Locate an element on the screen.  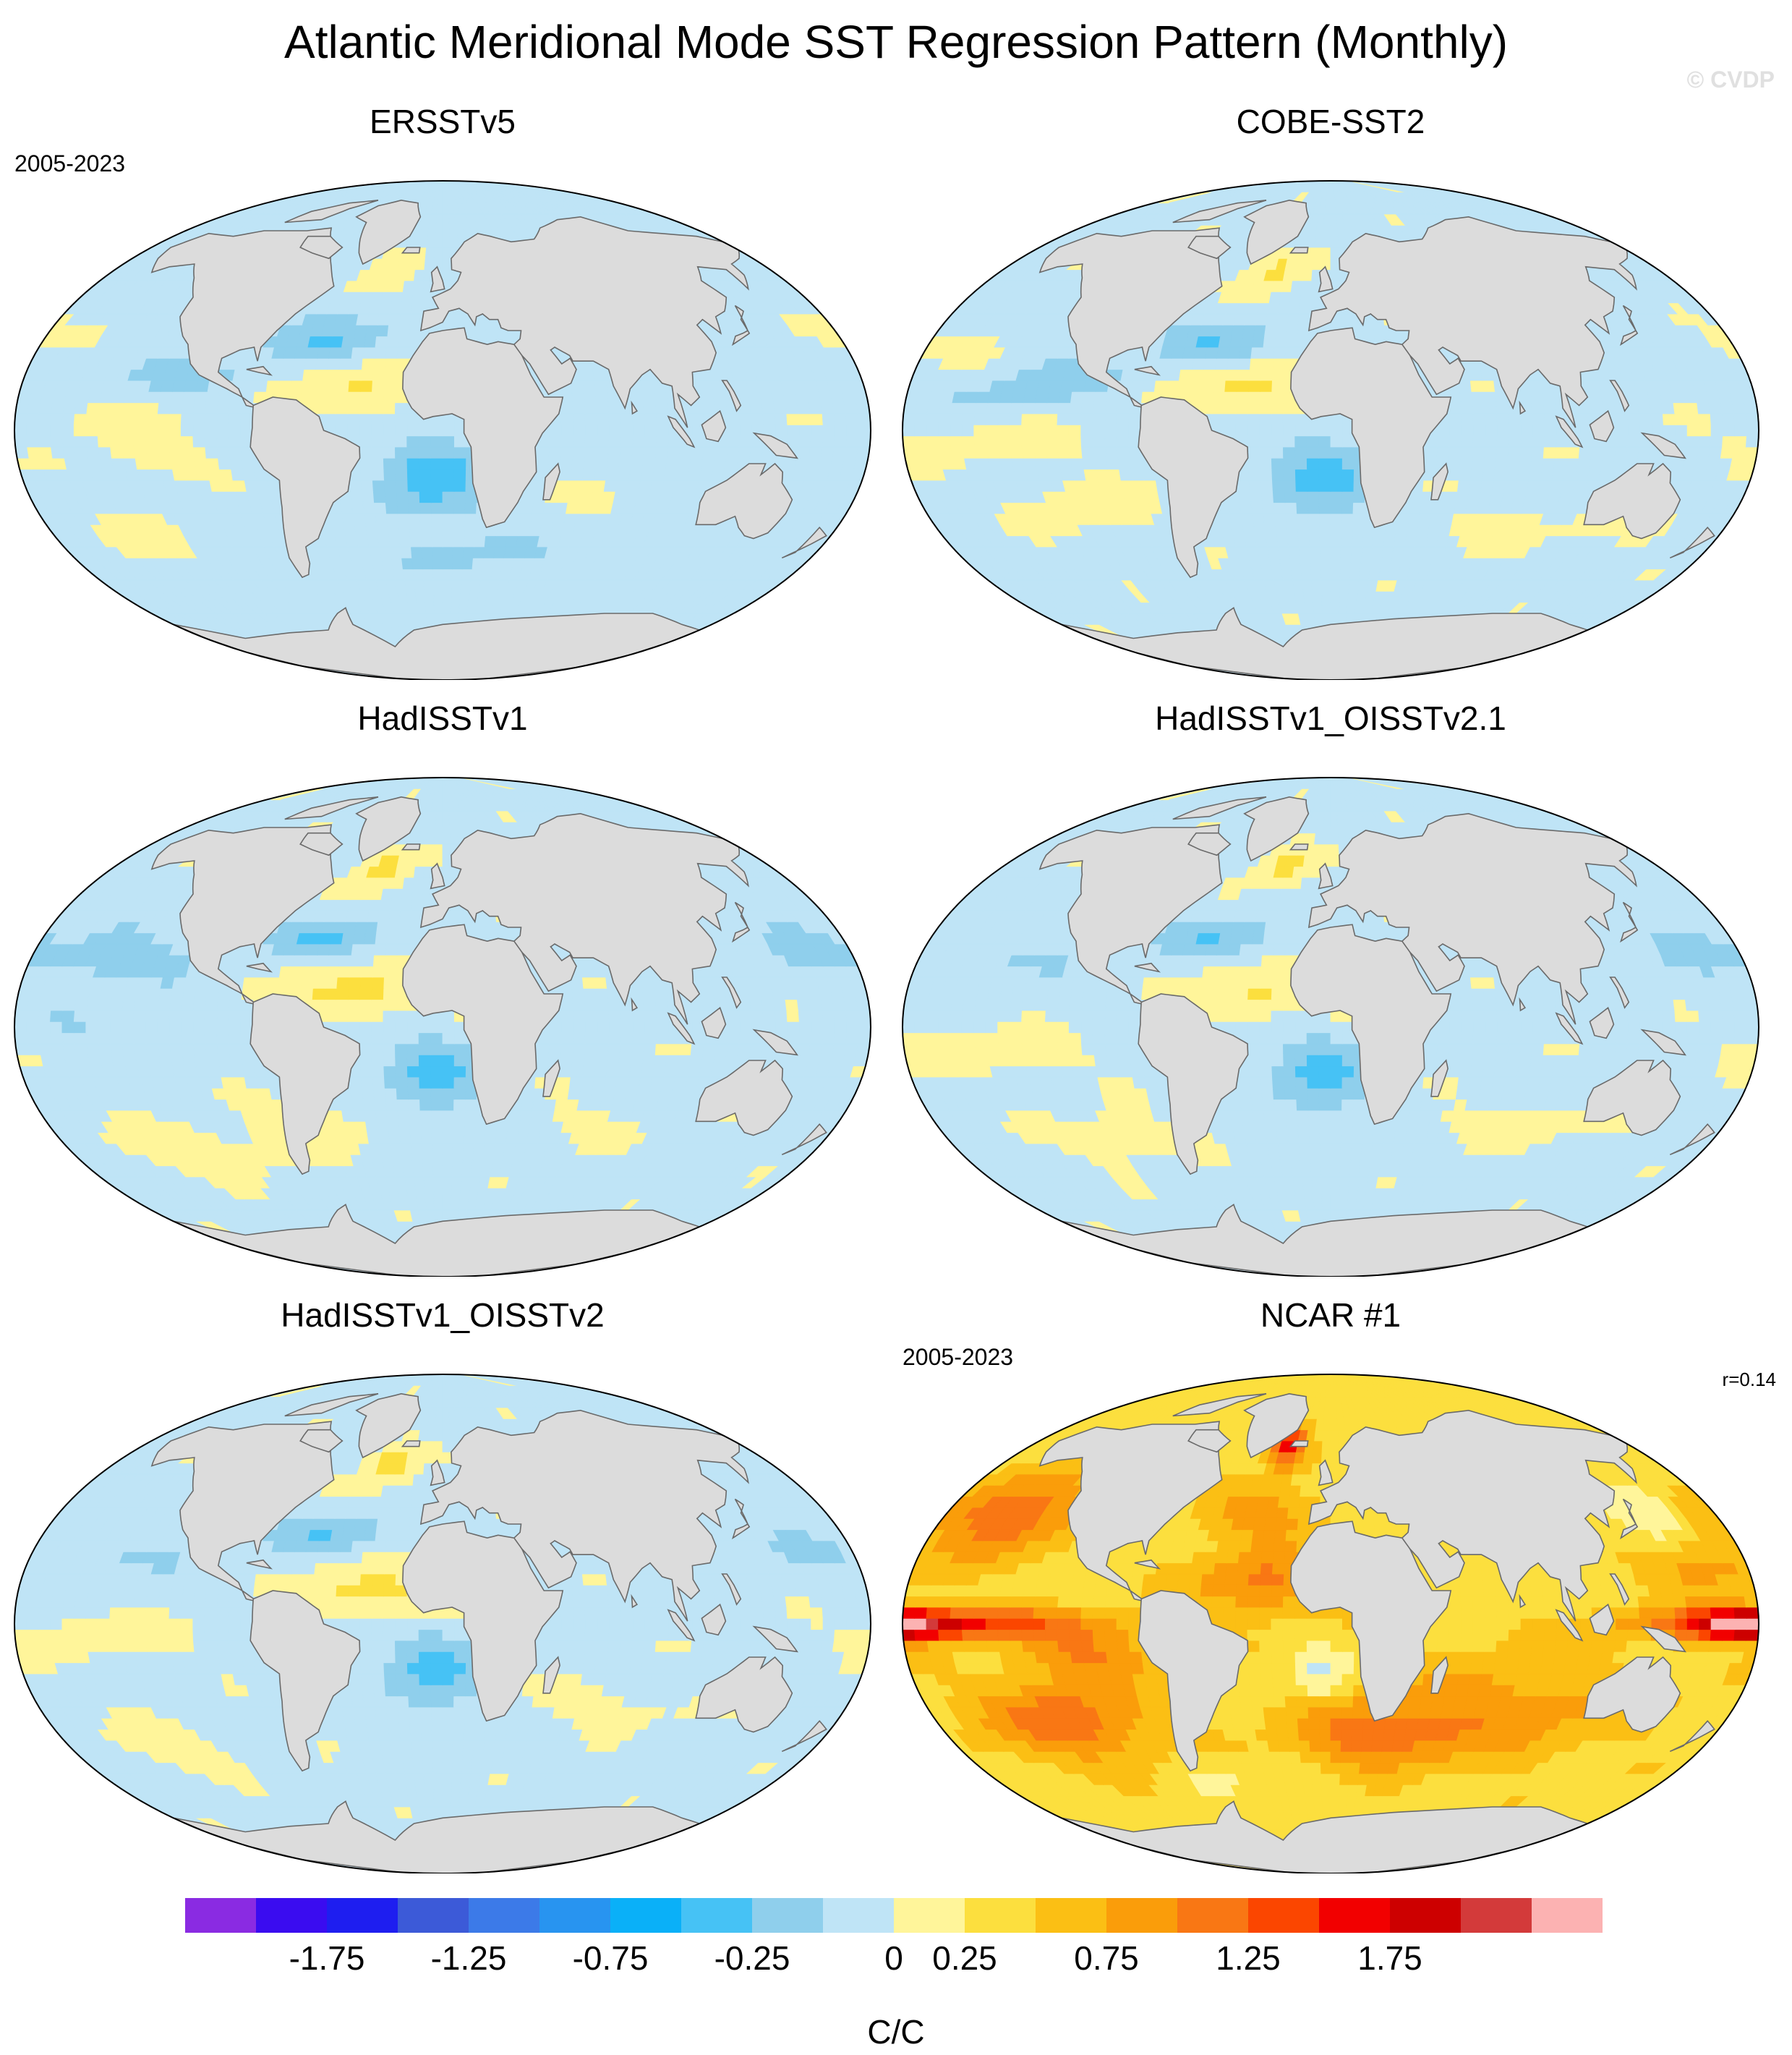
map-panel-1: ERSSTv5 2005-2023 is located at coordinates (442, 390).